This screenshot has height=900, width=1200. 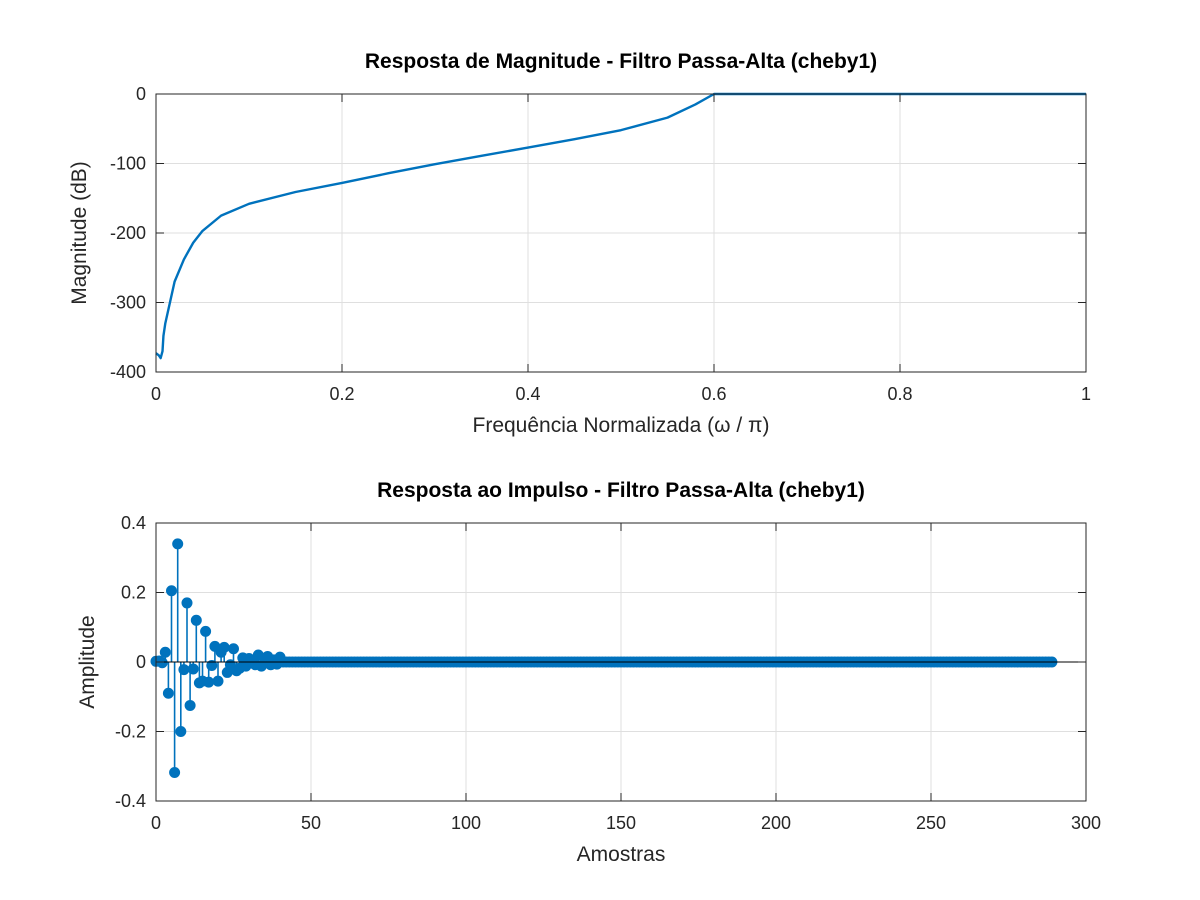 I want to click on magnitude-xtick-label: 0.8, so click(x=899, y=394).